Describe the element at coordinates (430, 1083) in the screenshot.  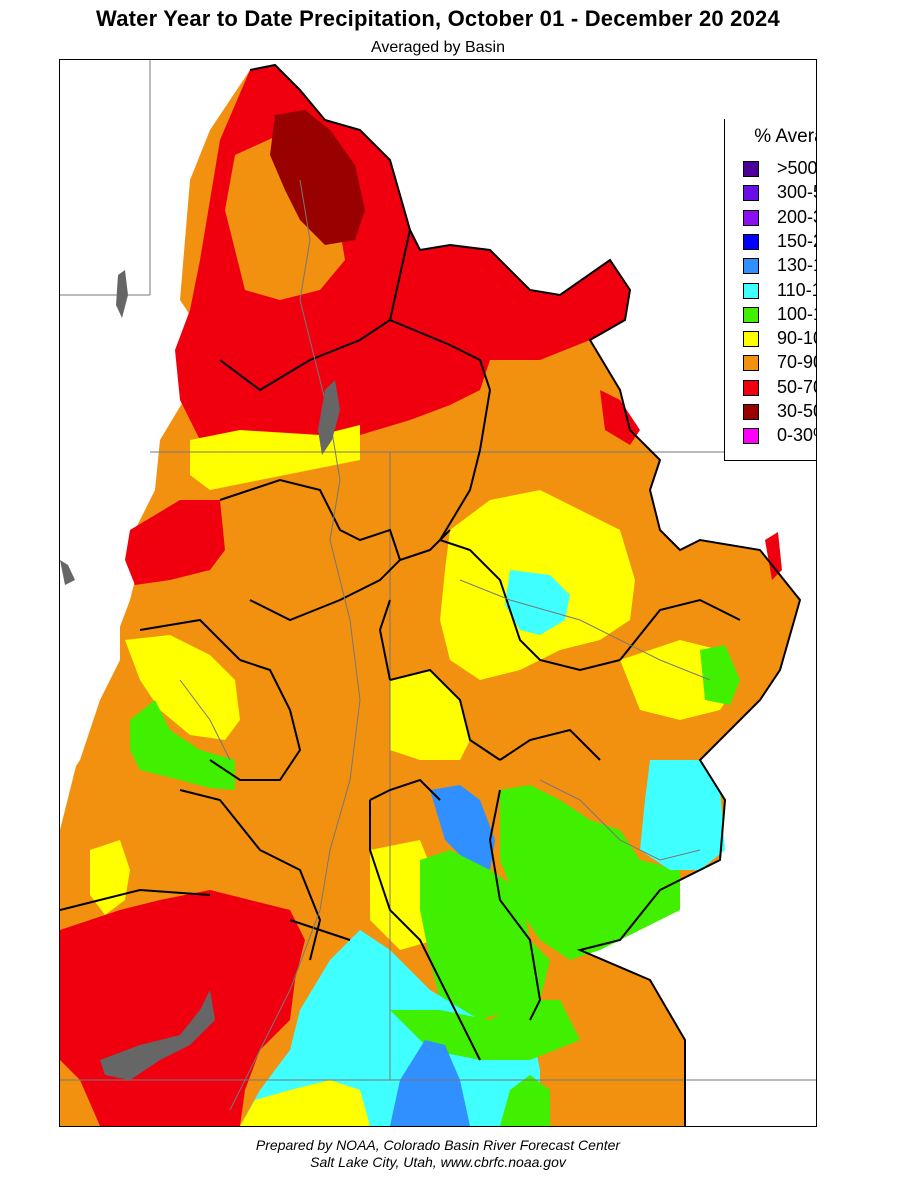
I see `region-130-150-south` at that location.